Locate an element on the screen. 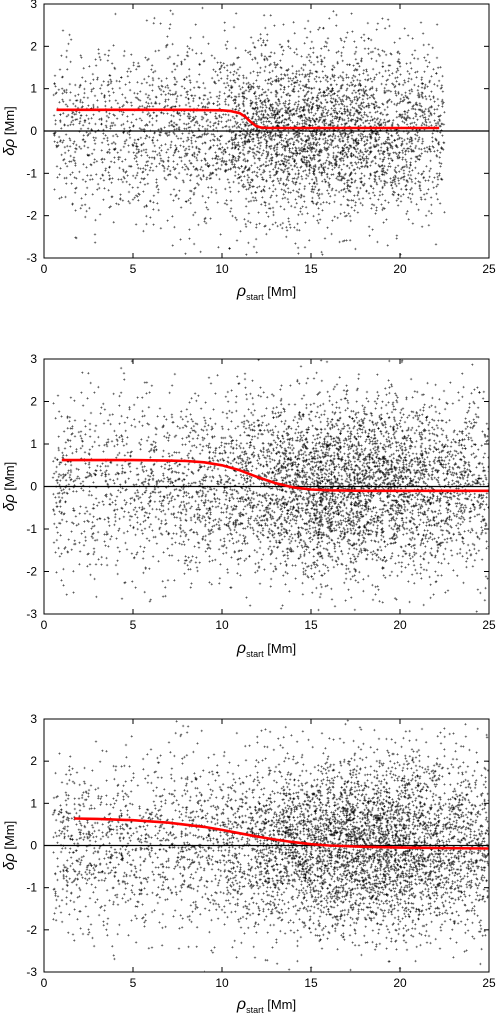 The width and height of the screenshot is (496, 1018). chart2-y-tick-label-5: 2 is located at coordinates (33, 402).